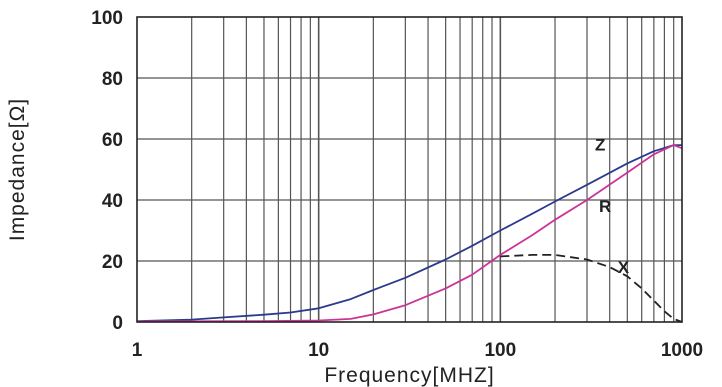  What do you see at coordinates (137, 350) in the screenshot?
I see `x-tick-label: 1` at bounding box center [137, 350].